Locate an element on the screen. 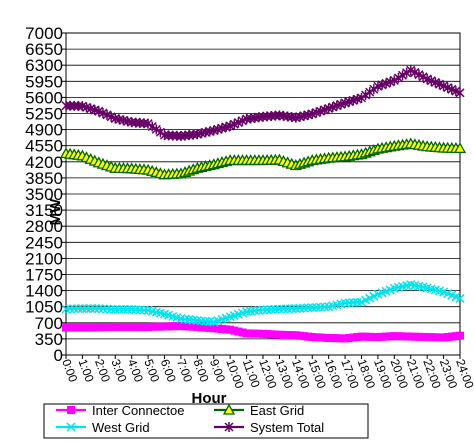 The image size is (474, 443). legend-item: System Total is located at coordinates (269, 427).